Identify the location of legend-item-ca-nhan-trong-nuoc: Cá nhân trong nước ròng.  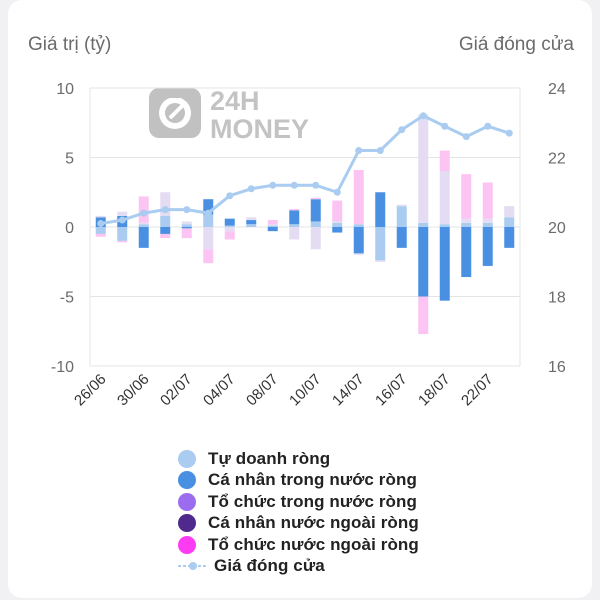
(298, 481).